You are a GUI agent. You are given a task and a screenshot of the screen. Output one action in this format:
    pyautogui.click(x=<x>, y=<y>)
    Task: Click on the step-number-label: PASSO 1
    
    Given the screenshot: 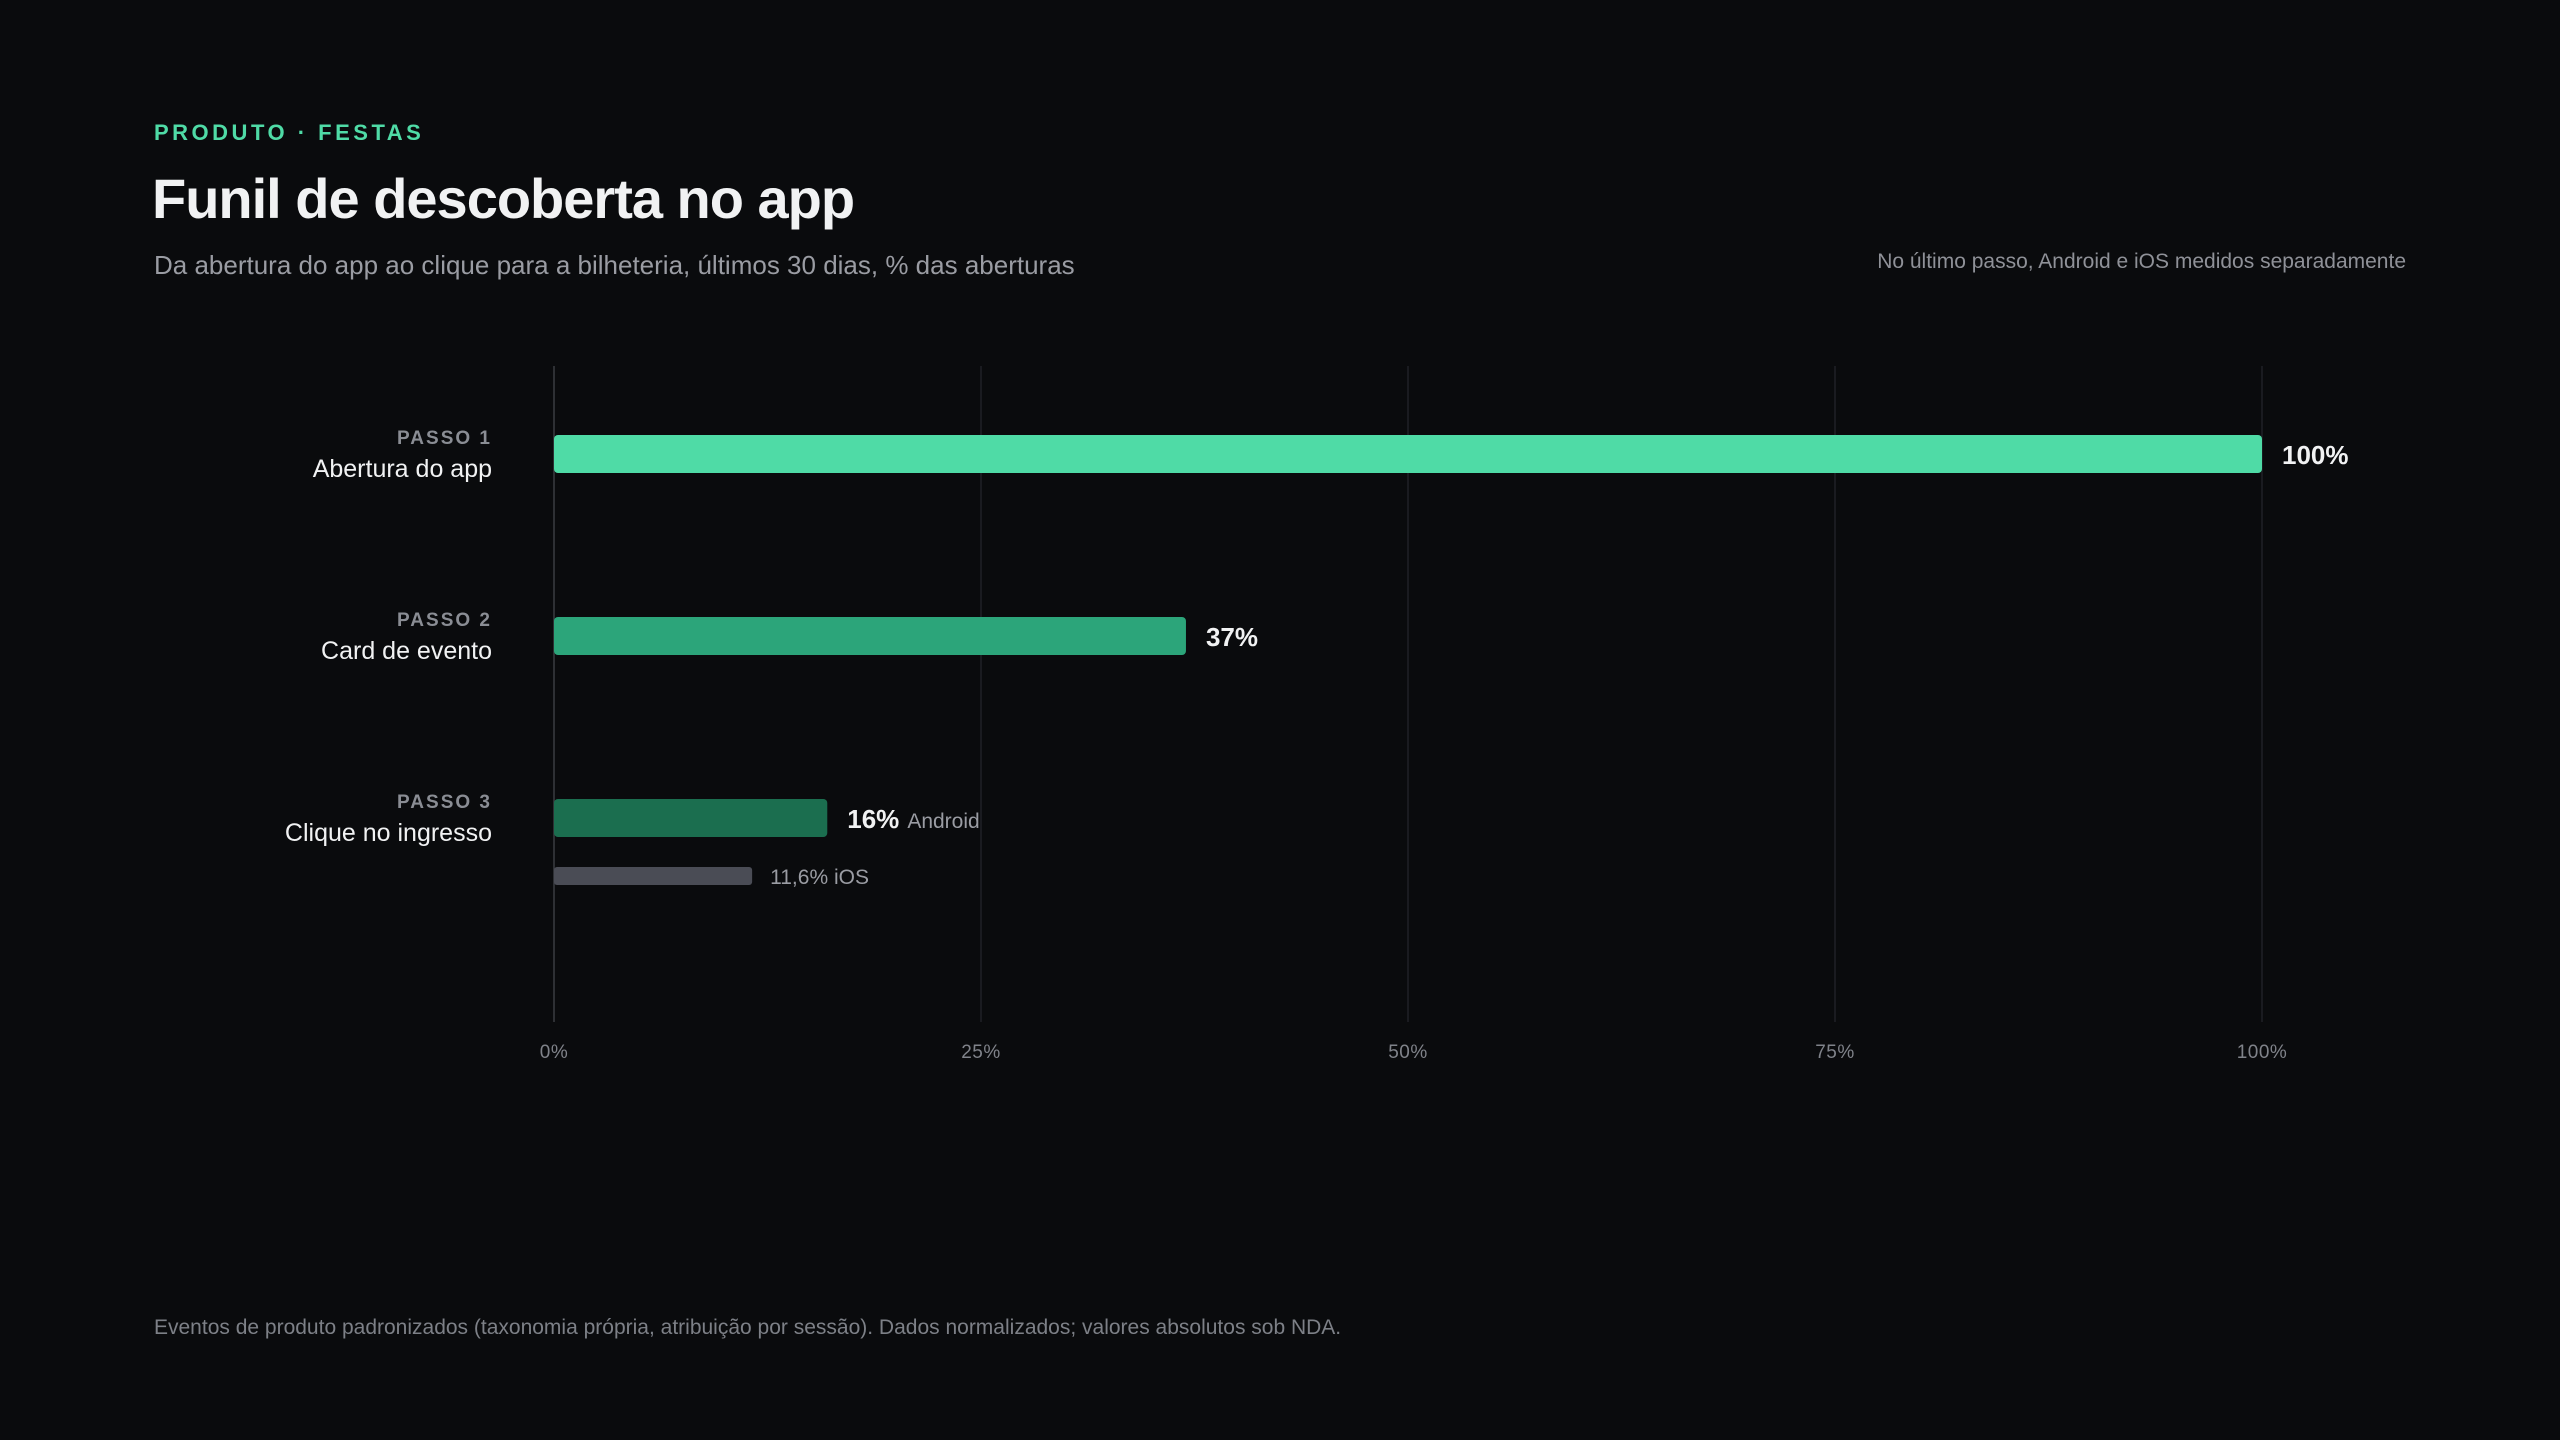 What is the action you would take?
    pyautogui.click(x=444, y=438)
    